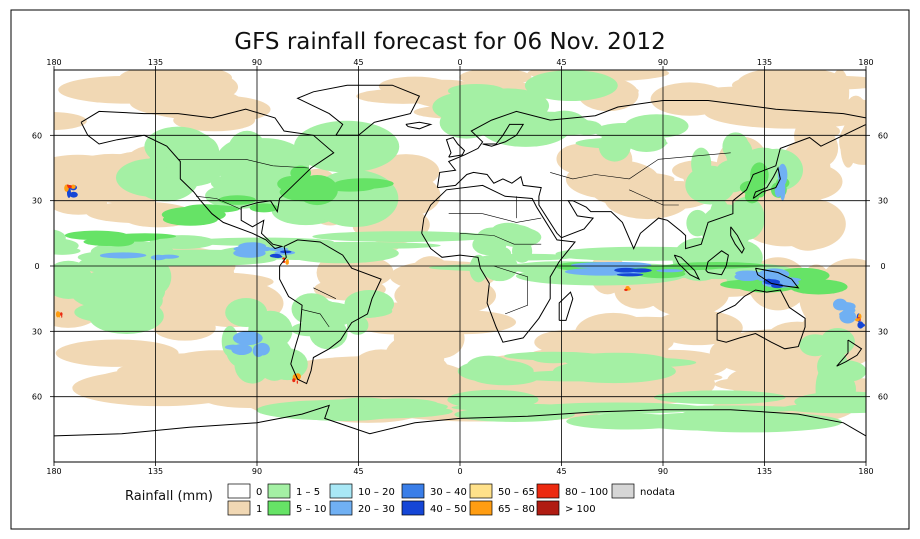 The image size is (920, 539). I want to click on legend-label: 40 – 50, so click(448, 509).